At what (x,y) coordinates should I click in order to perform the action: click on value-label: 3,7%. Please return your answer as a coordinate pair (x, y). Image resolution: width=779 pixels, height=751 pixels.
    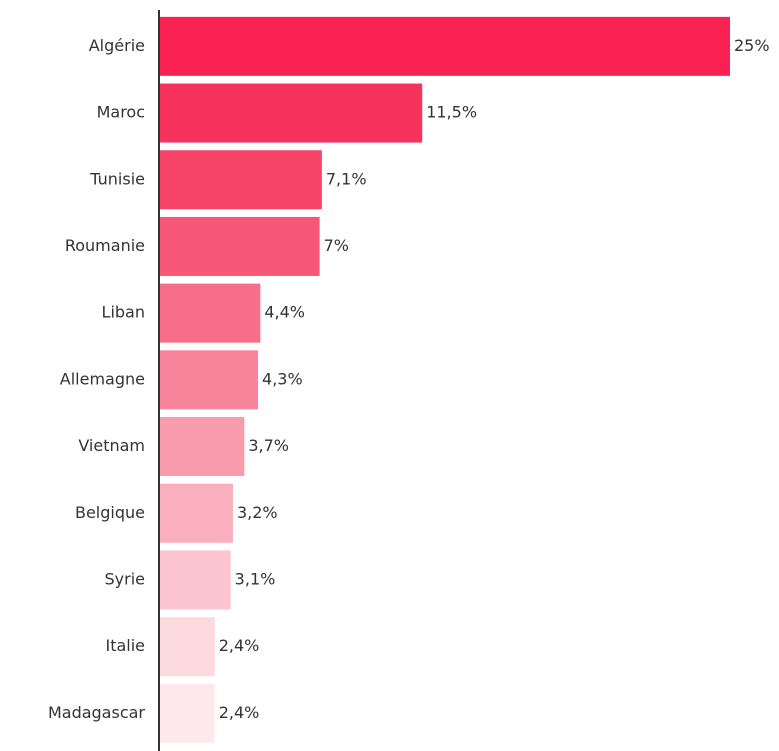
    Looking at the image, I should click on (268, 445).